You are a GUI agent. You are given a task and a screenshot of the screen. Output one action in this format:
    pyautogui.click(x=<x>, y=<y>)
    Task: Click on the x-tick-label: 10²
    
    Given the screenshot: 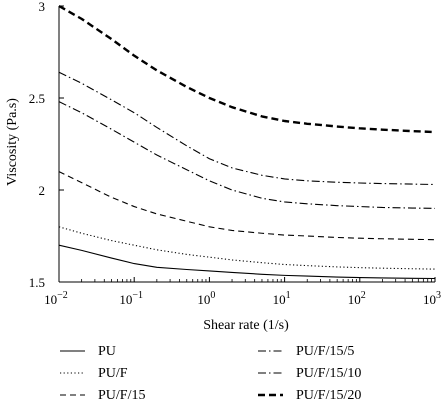 What is the action you would take?
    pyautogui.click(x=357, y=298)
    